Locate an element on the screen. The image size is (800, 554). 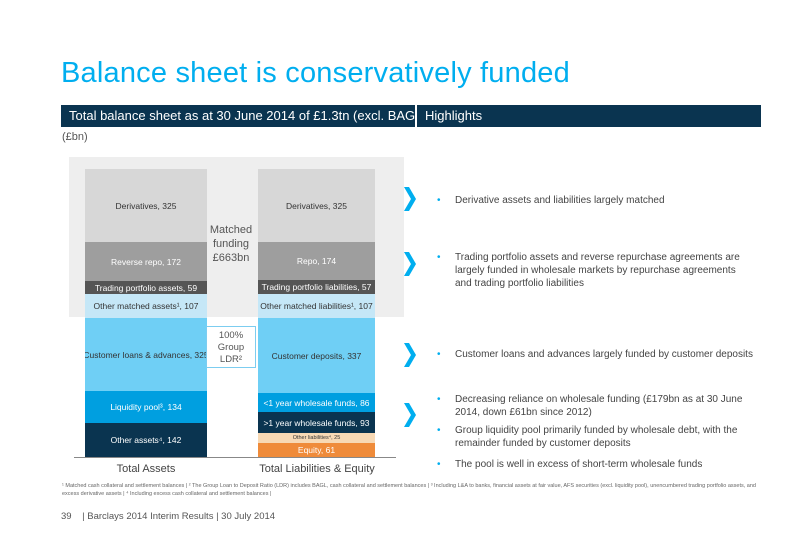
liab-customer-deposits-segment: Customer deposits, 337 is located at coordinates (316, 355).